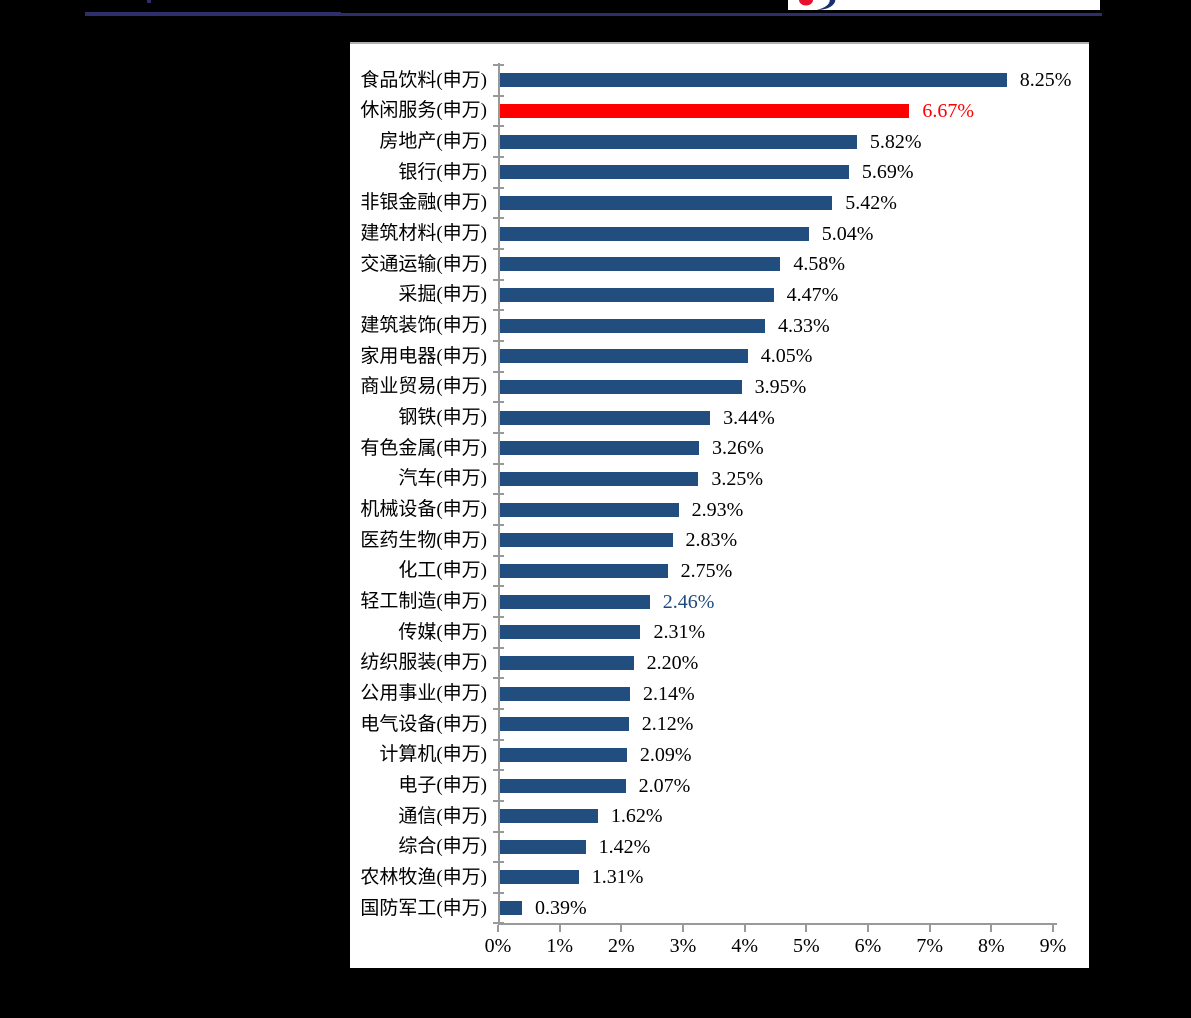 The image size is (1191, 1018). What do you see at coordinates (793, 540) in the screenshot?
I see `bar-track: 2.83%` at bounding box center [793, 540].